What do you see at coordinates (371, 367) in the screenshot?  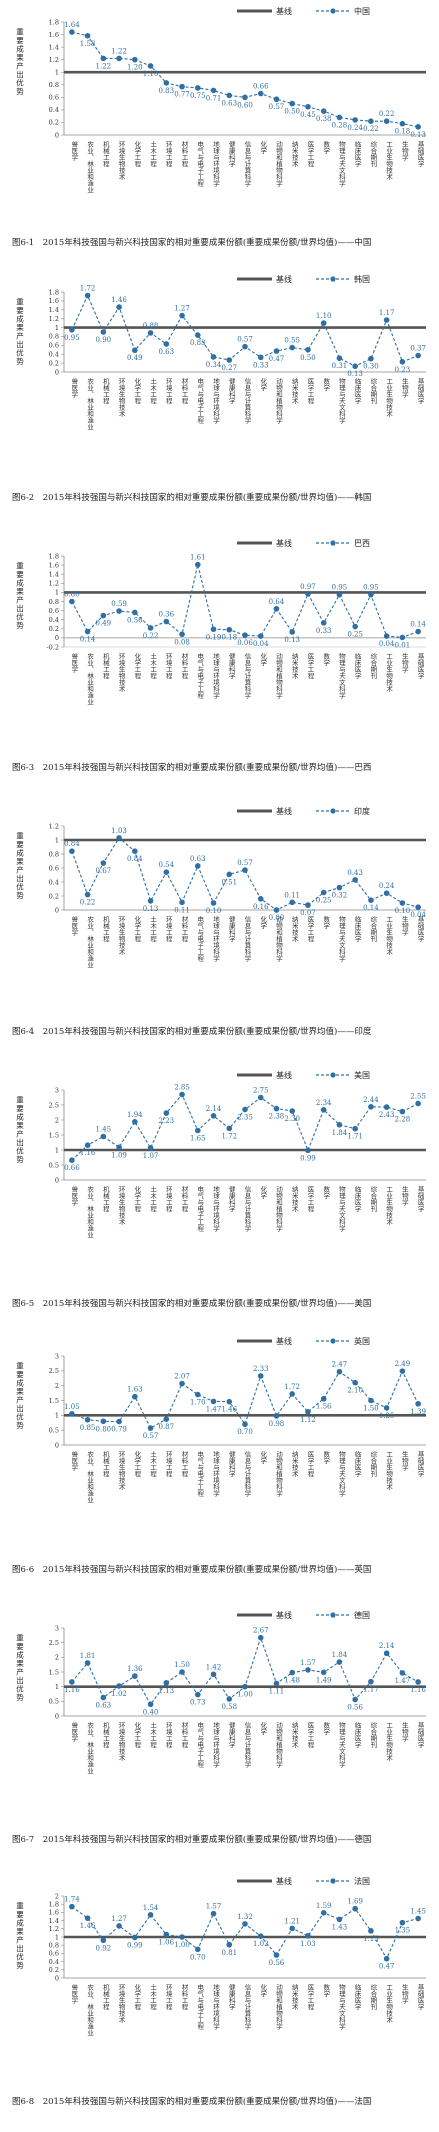 I see `data-label: 0.30` at bounding box center [371, 367].